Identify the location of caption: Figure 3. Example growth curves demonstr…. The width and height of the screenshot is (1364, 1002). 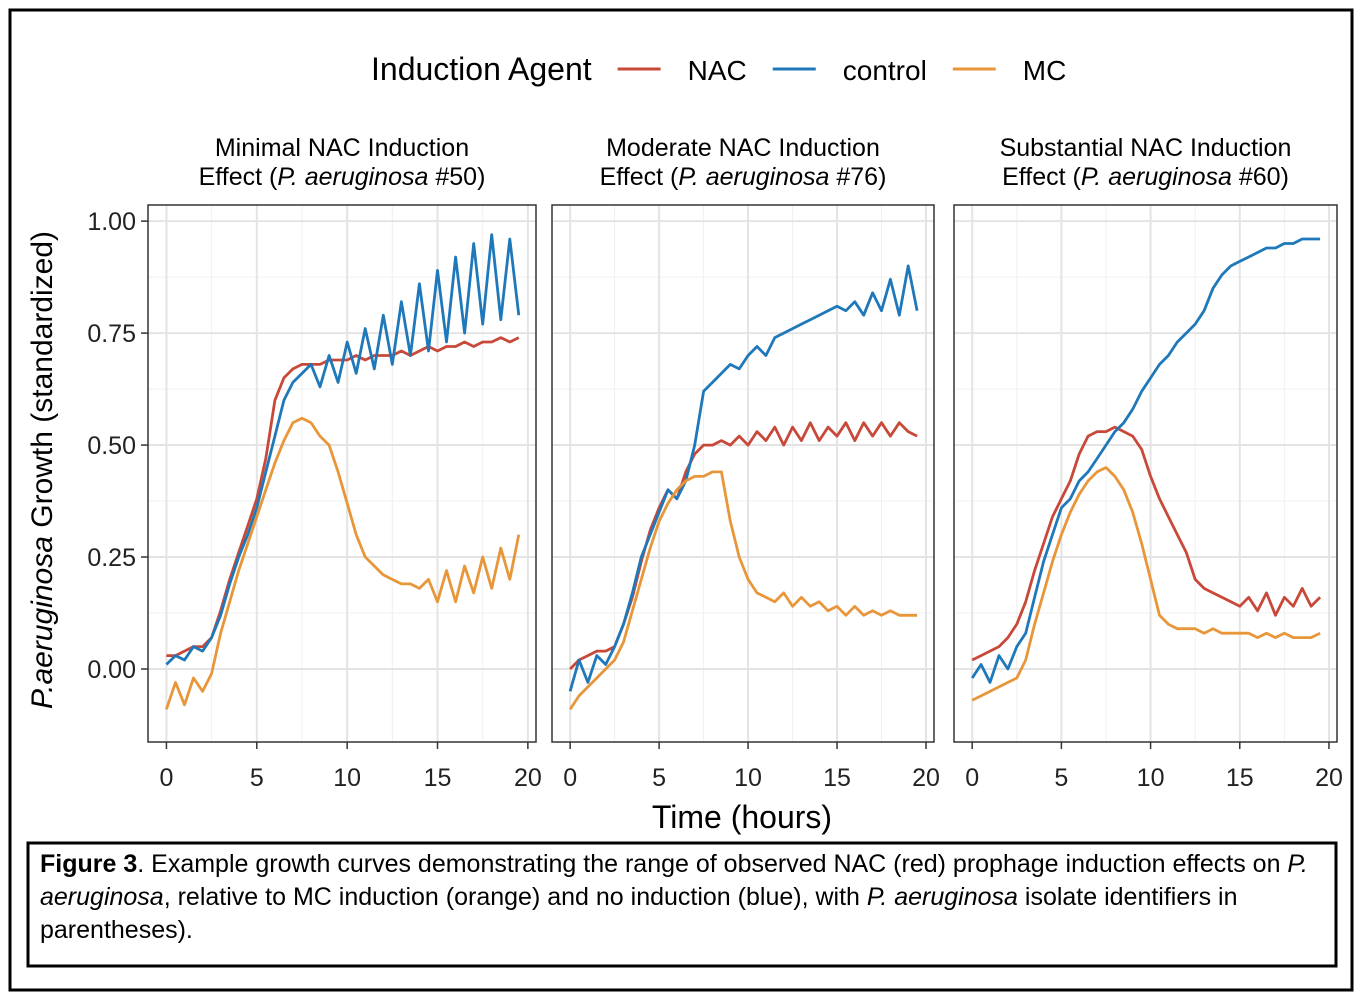
(675, 897).